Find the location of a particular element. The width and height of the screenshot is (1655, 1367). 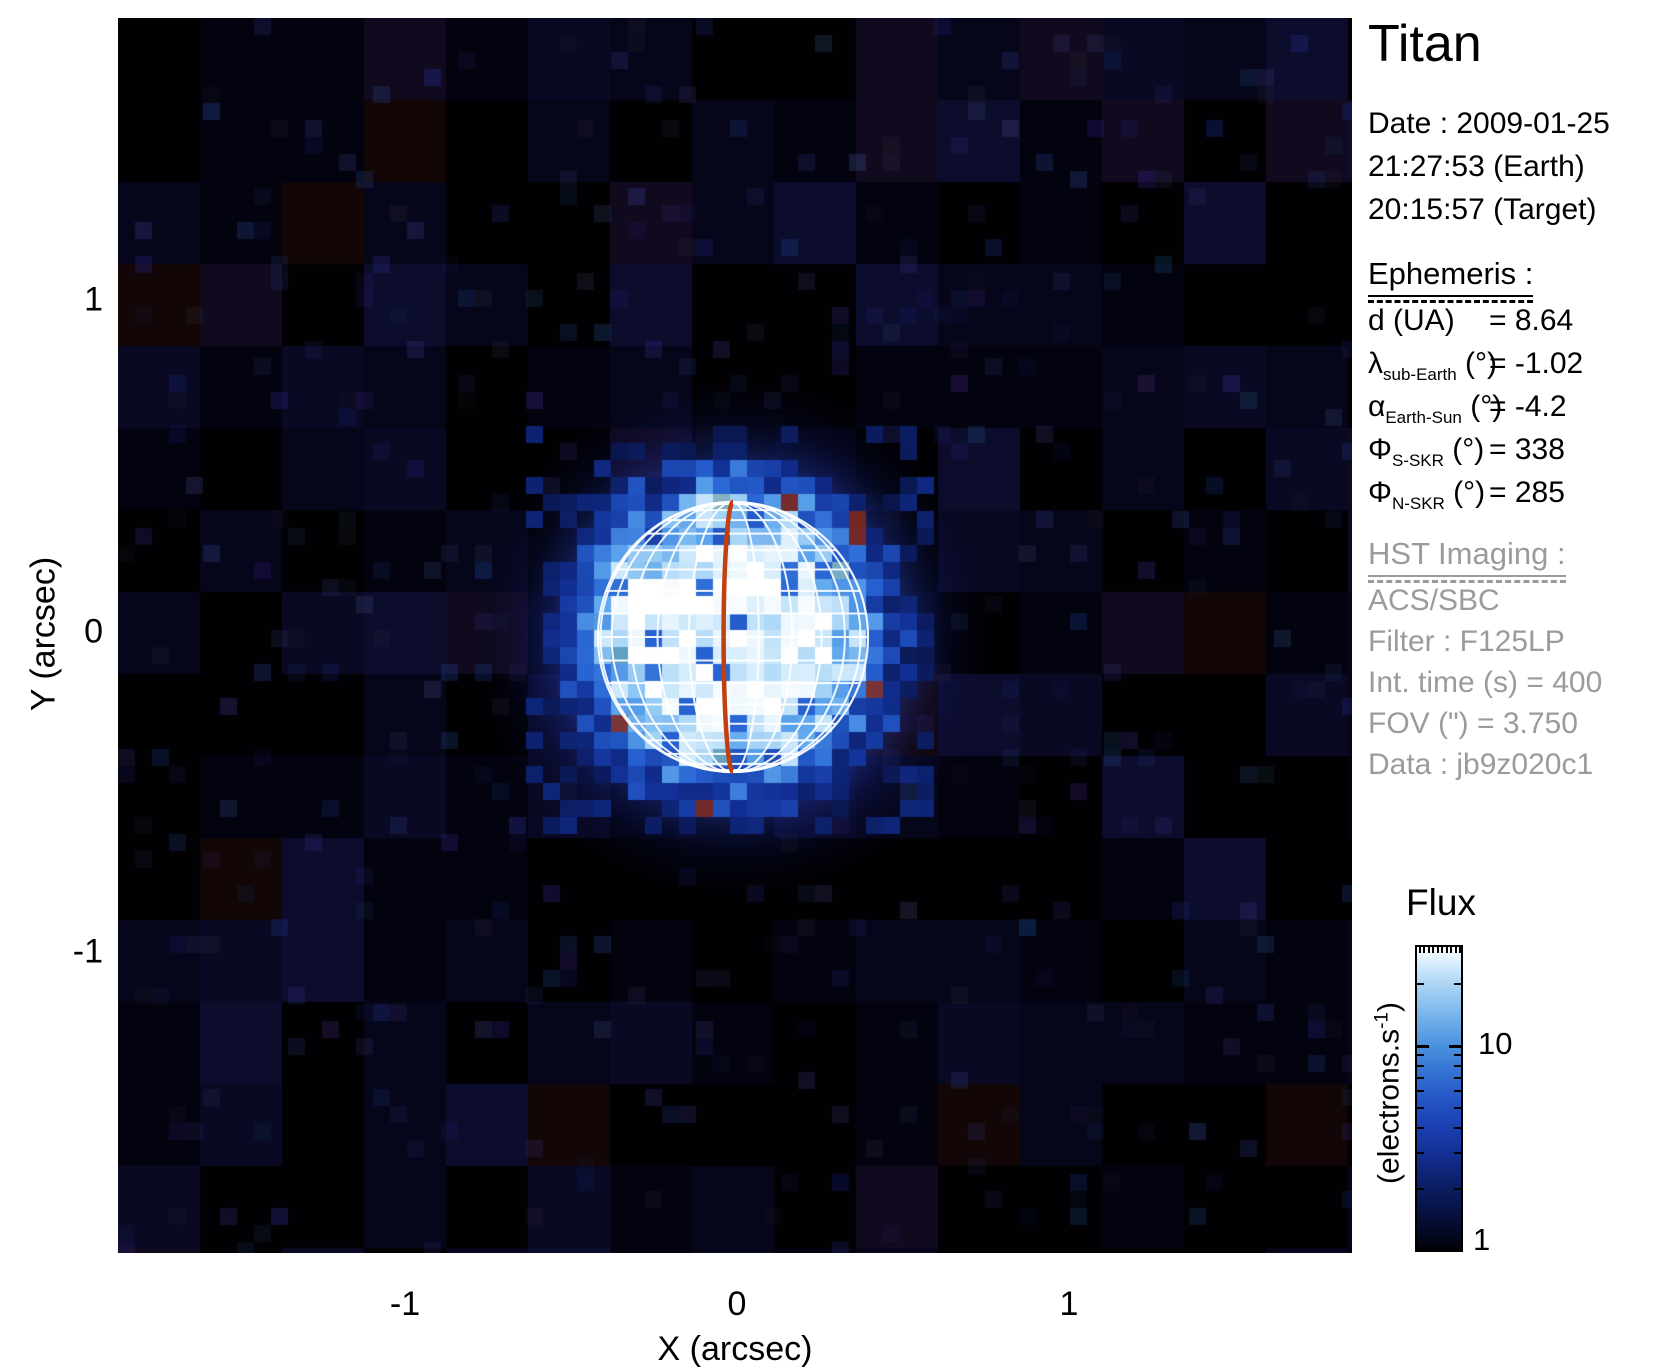

hst-heading-text: HST Imaging : is located at coordinates (1467, 556).